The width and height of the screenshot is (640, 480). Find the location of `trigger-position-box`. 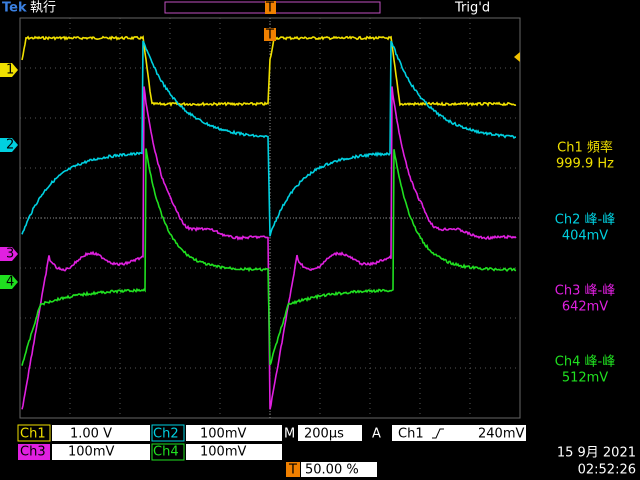

trigger-position-box is located at coordinates (339, 469).